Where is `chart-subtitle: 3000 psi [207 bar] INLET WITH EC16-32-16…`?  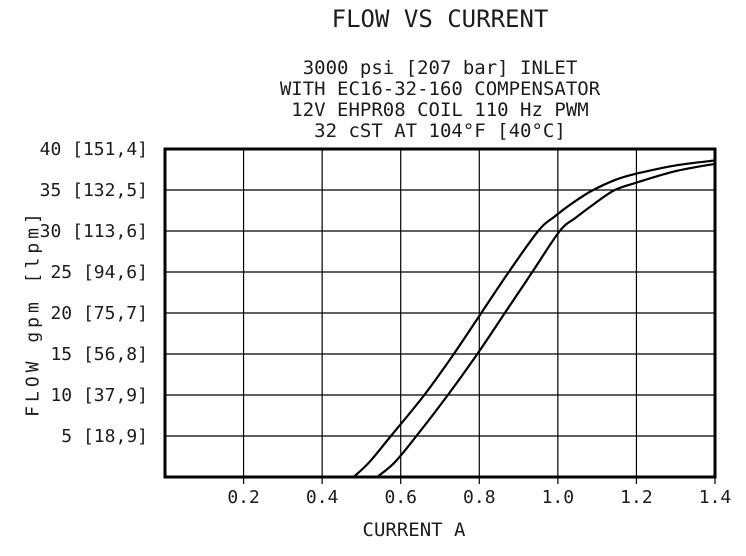
chart-subtitle: 3000 psi [207 bar] INLET WITH EC16-32-16… is located at coordinates (430, 100).